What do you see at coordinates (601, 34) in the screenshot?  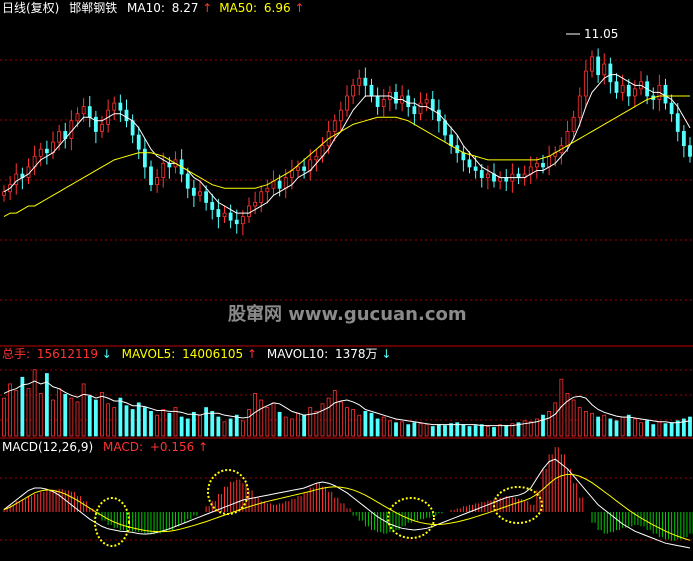 I see `peak-label: 11.05` at bounding box center [601, 34].